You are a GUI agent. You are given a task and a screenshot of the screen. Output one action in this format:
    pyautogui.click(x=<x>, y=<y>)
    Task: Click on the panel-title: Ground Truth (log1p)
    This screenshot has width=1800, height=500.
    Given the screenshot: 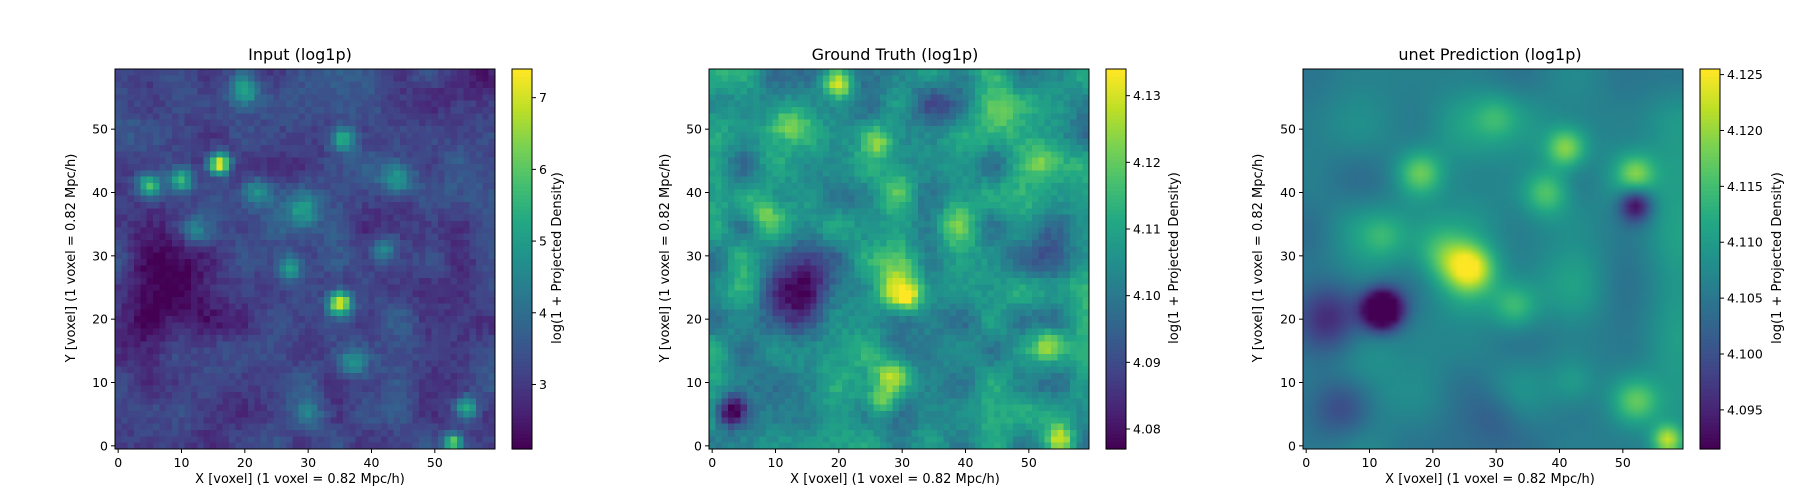 What is the action you would take?
    pyautogui.click(x=895, y=54)
    